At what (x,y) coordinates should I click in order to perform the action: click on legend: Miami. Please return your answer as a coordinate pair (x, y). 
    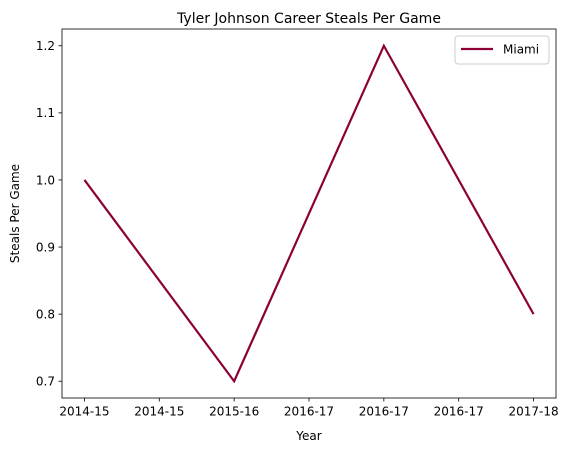
    Looking at the image, I should click on (502, 50).